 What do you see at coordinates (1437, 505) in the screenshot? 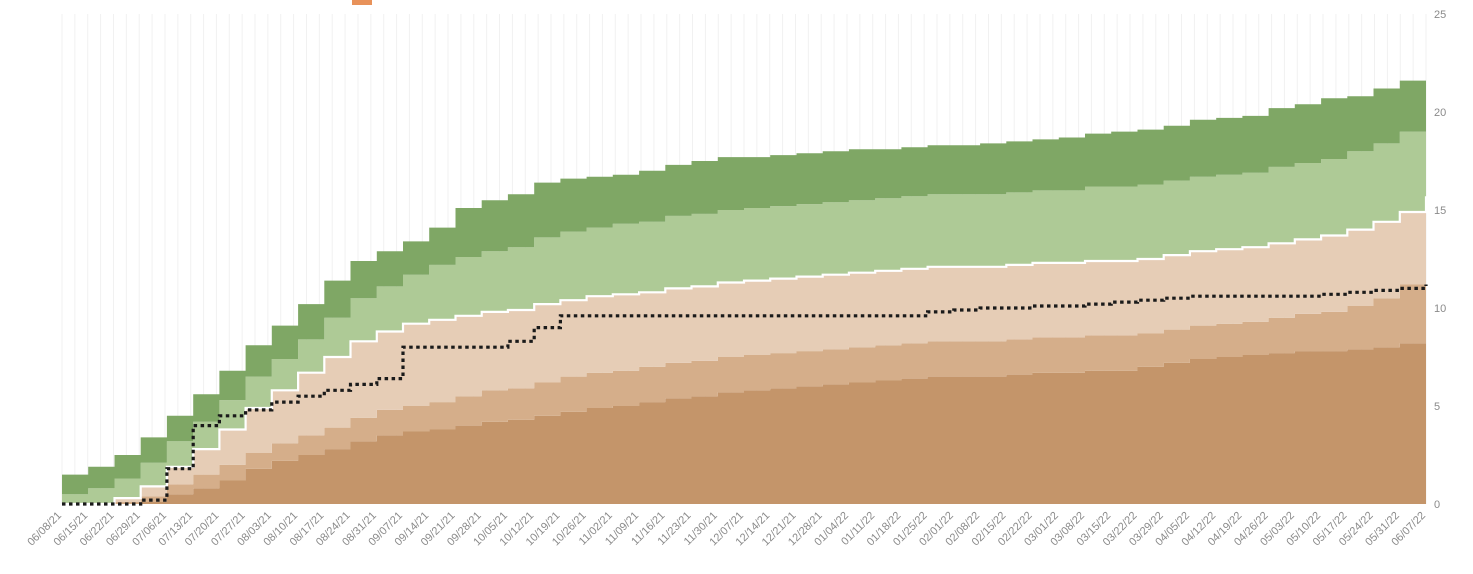
I see `y-tick-label: 0` at bounding box center [1437, 505].